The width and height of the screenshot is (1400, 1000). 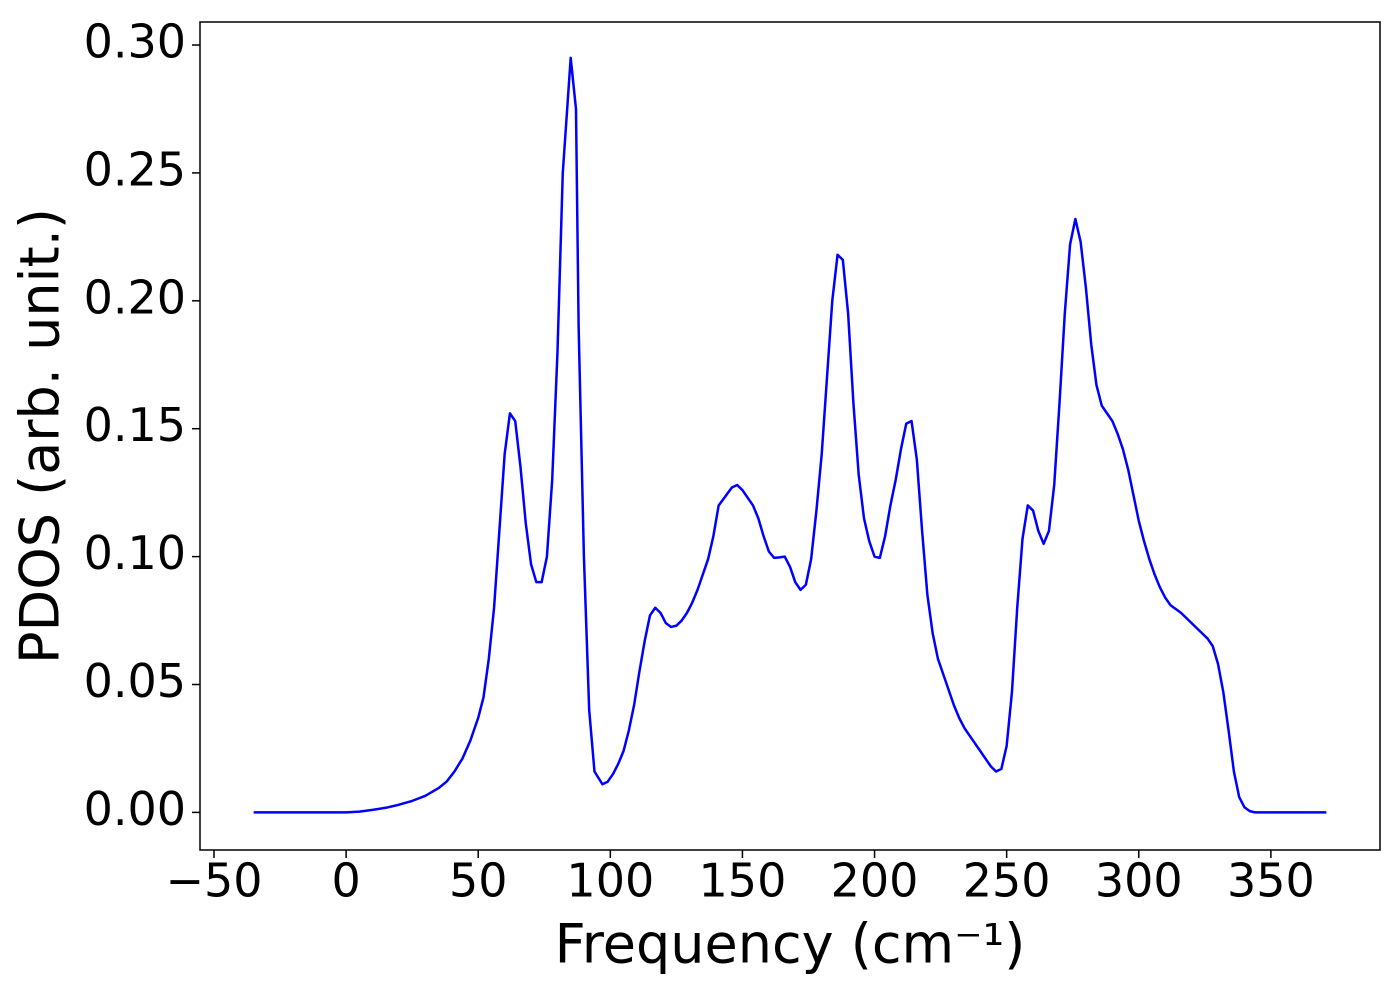 What do you see at coordinates (135, 425) in the screenshot?
I see `y-tick-label: 0.15` at bounding box center [135, 425].